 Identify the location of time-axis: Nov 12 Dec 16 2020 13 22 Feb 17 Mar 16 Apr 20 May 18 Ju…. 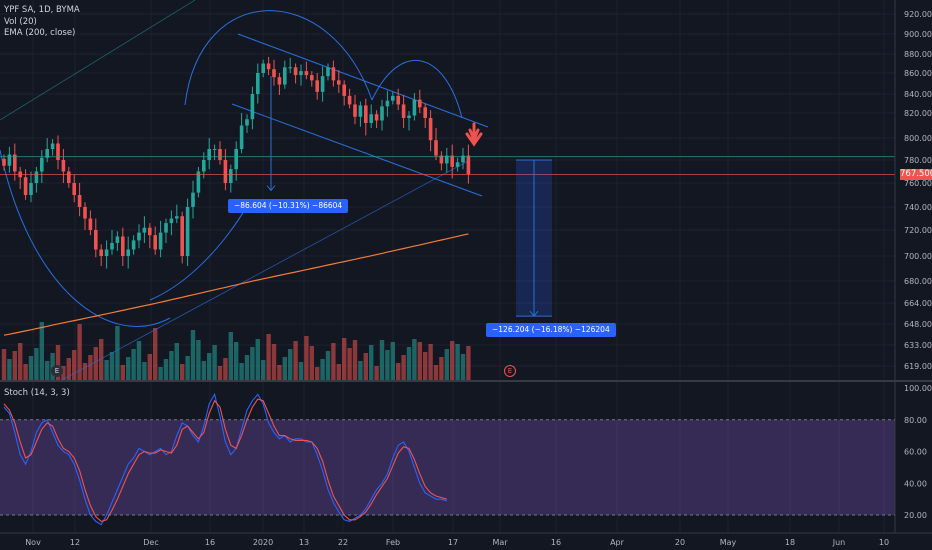
(457, 542).